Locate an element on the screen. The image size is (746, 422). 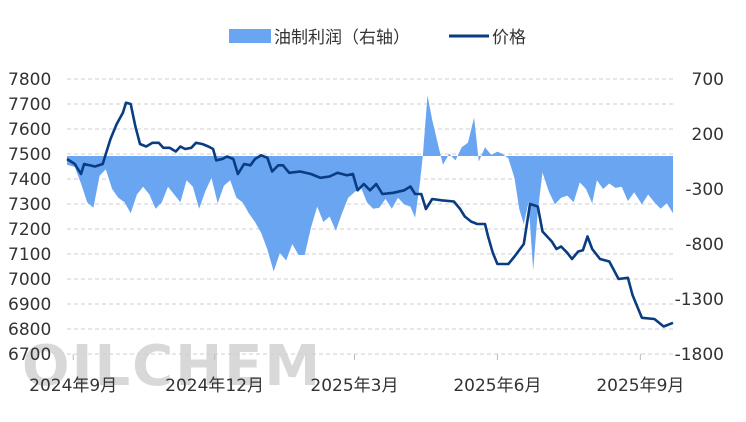
x-tick-label: 2025年3月 is located at coordinates (354, 386).